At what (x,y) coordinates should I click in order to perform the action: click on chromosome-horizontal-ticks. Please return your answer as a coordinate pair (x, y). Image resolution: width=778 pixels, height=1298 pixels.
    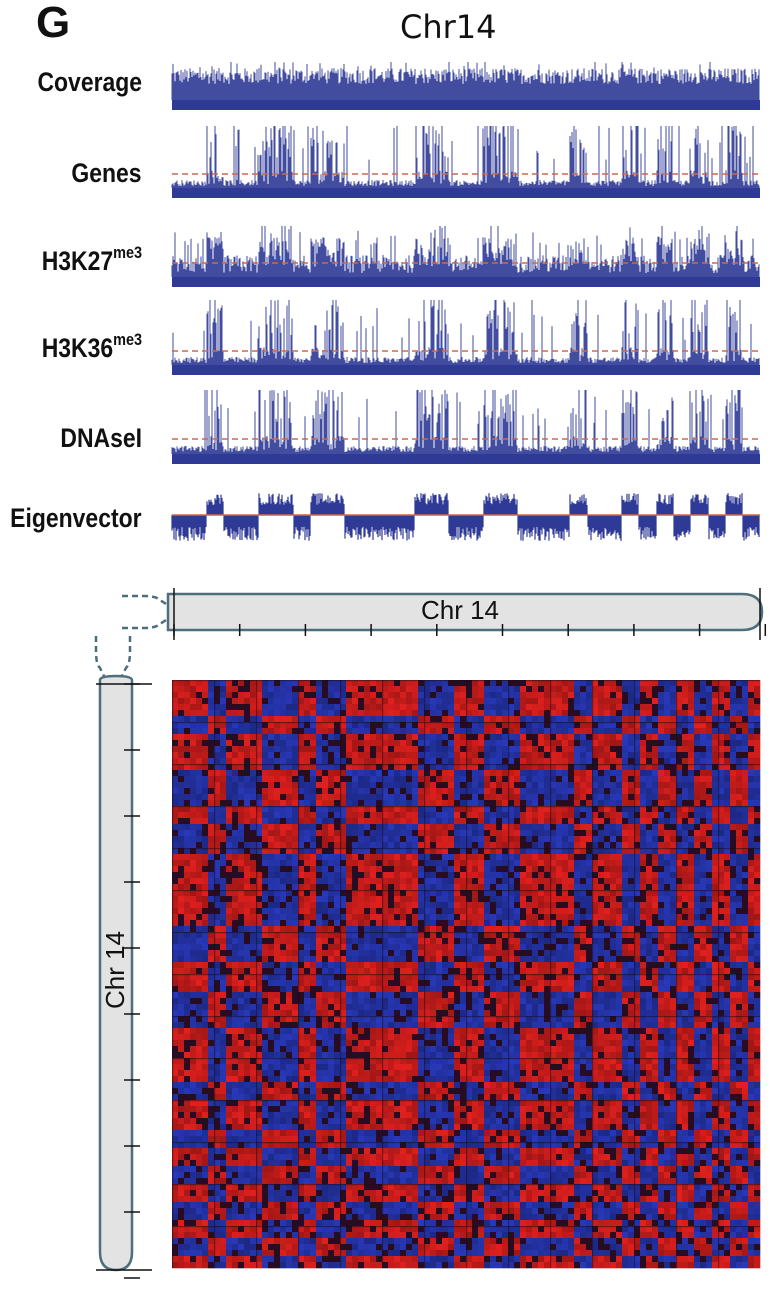
    Looking at the image, I should click on (470, 614).